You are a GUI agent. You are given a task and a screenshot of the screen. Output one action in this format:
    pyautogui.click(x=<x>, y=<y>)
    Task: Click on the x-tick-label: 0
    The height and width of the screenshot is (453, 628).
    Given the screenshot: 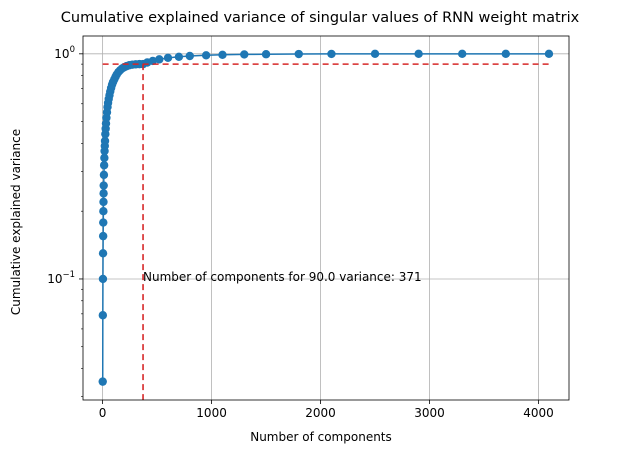 What is the action you would take?
    pyautogui.click(x=103, y=413)
    